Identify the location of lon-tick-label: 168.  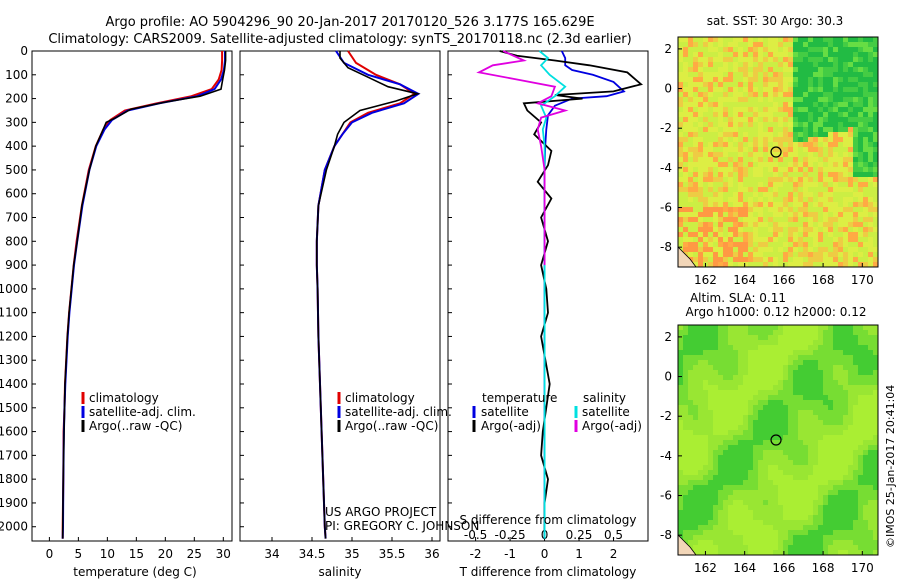
(823, 568).